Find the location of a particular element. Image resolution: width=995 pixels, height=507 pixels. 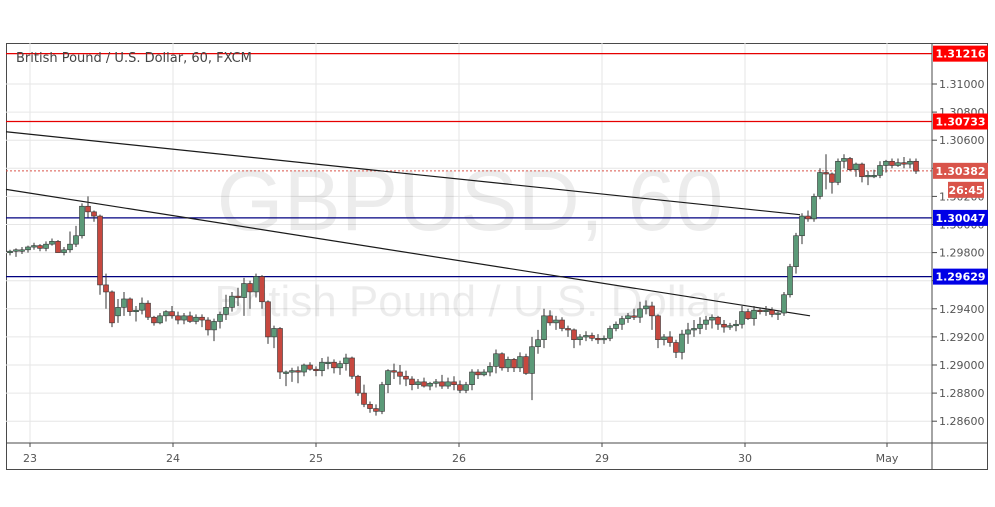

trendline is located at coordinates (403, 173).